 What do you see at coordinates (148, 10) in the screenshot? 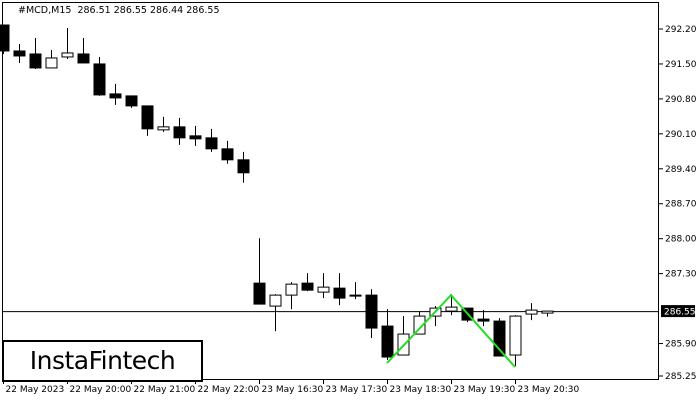
I see `ohlc-readout: 286.51 286.55 286.44 286.55` at bounding box center [148, 10].